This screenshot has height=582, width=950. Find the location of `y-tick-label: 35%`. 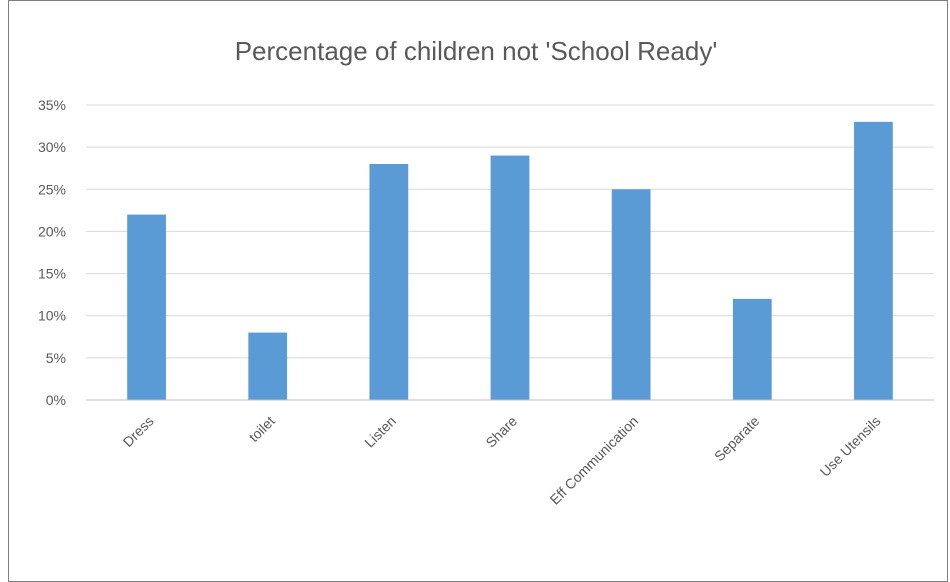

y-tick-label: 35% is located at coordinates (52, 105).